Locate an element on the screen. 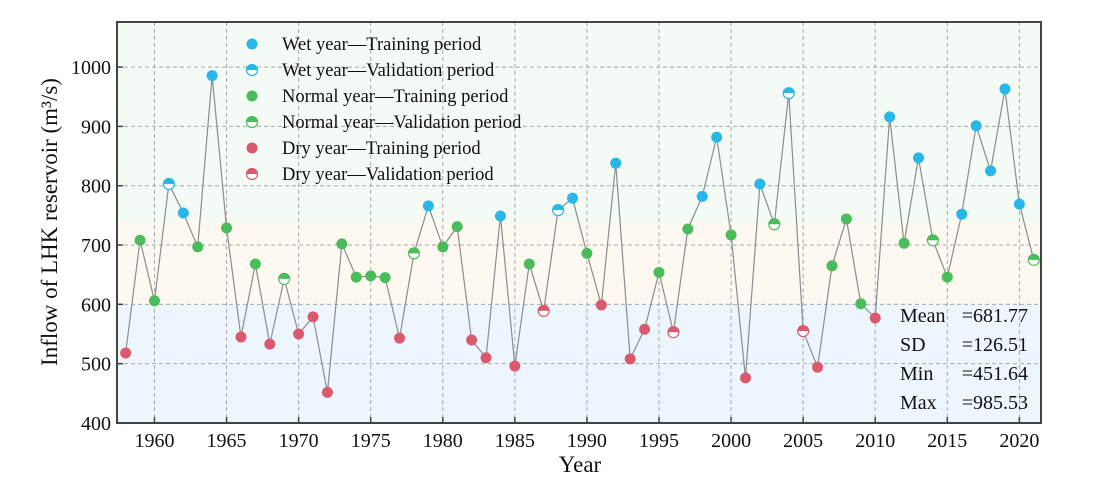  legend-label: Dry year—Validation period is located at coordinates (388, 175).